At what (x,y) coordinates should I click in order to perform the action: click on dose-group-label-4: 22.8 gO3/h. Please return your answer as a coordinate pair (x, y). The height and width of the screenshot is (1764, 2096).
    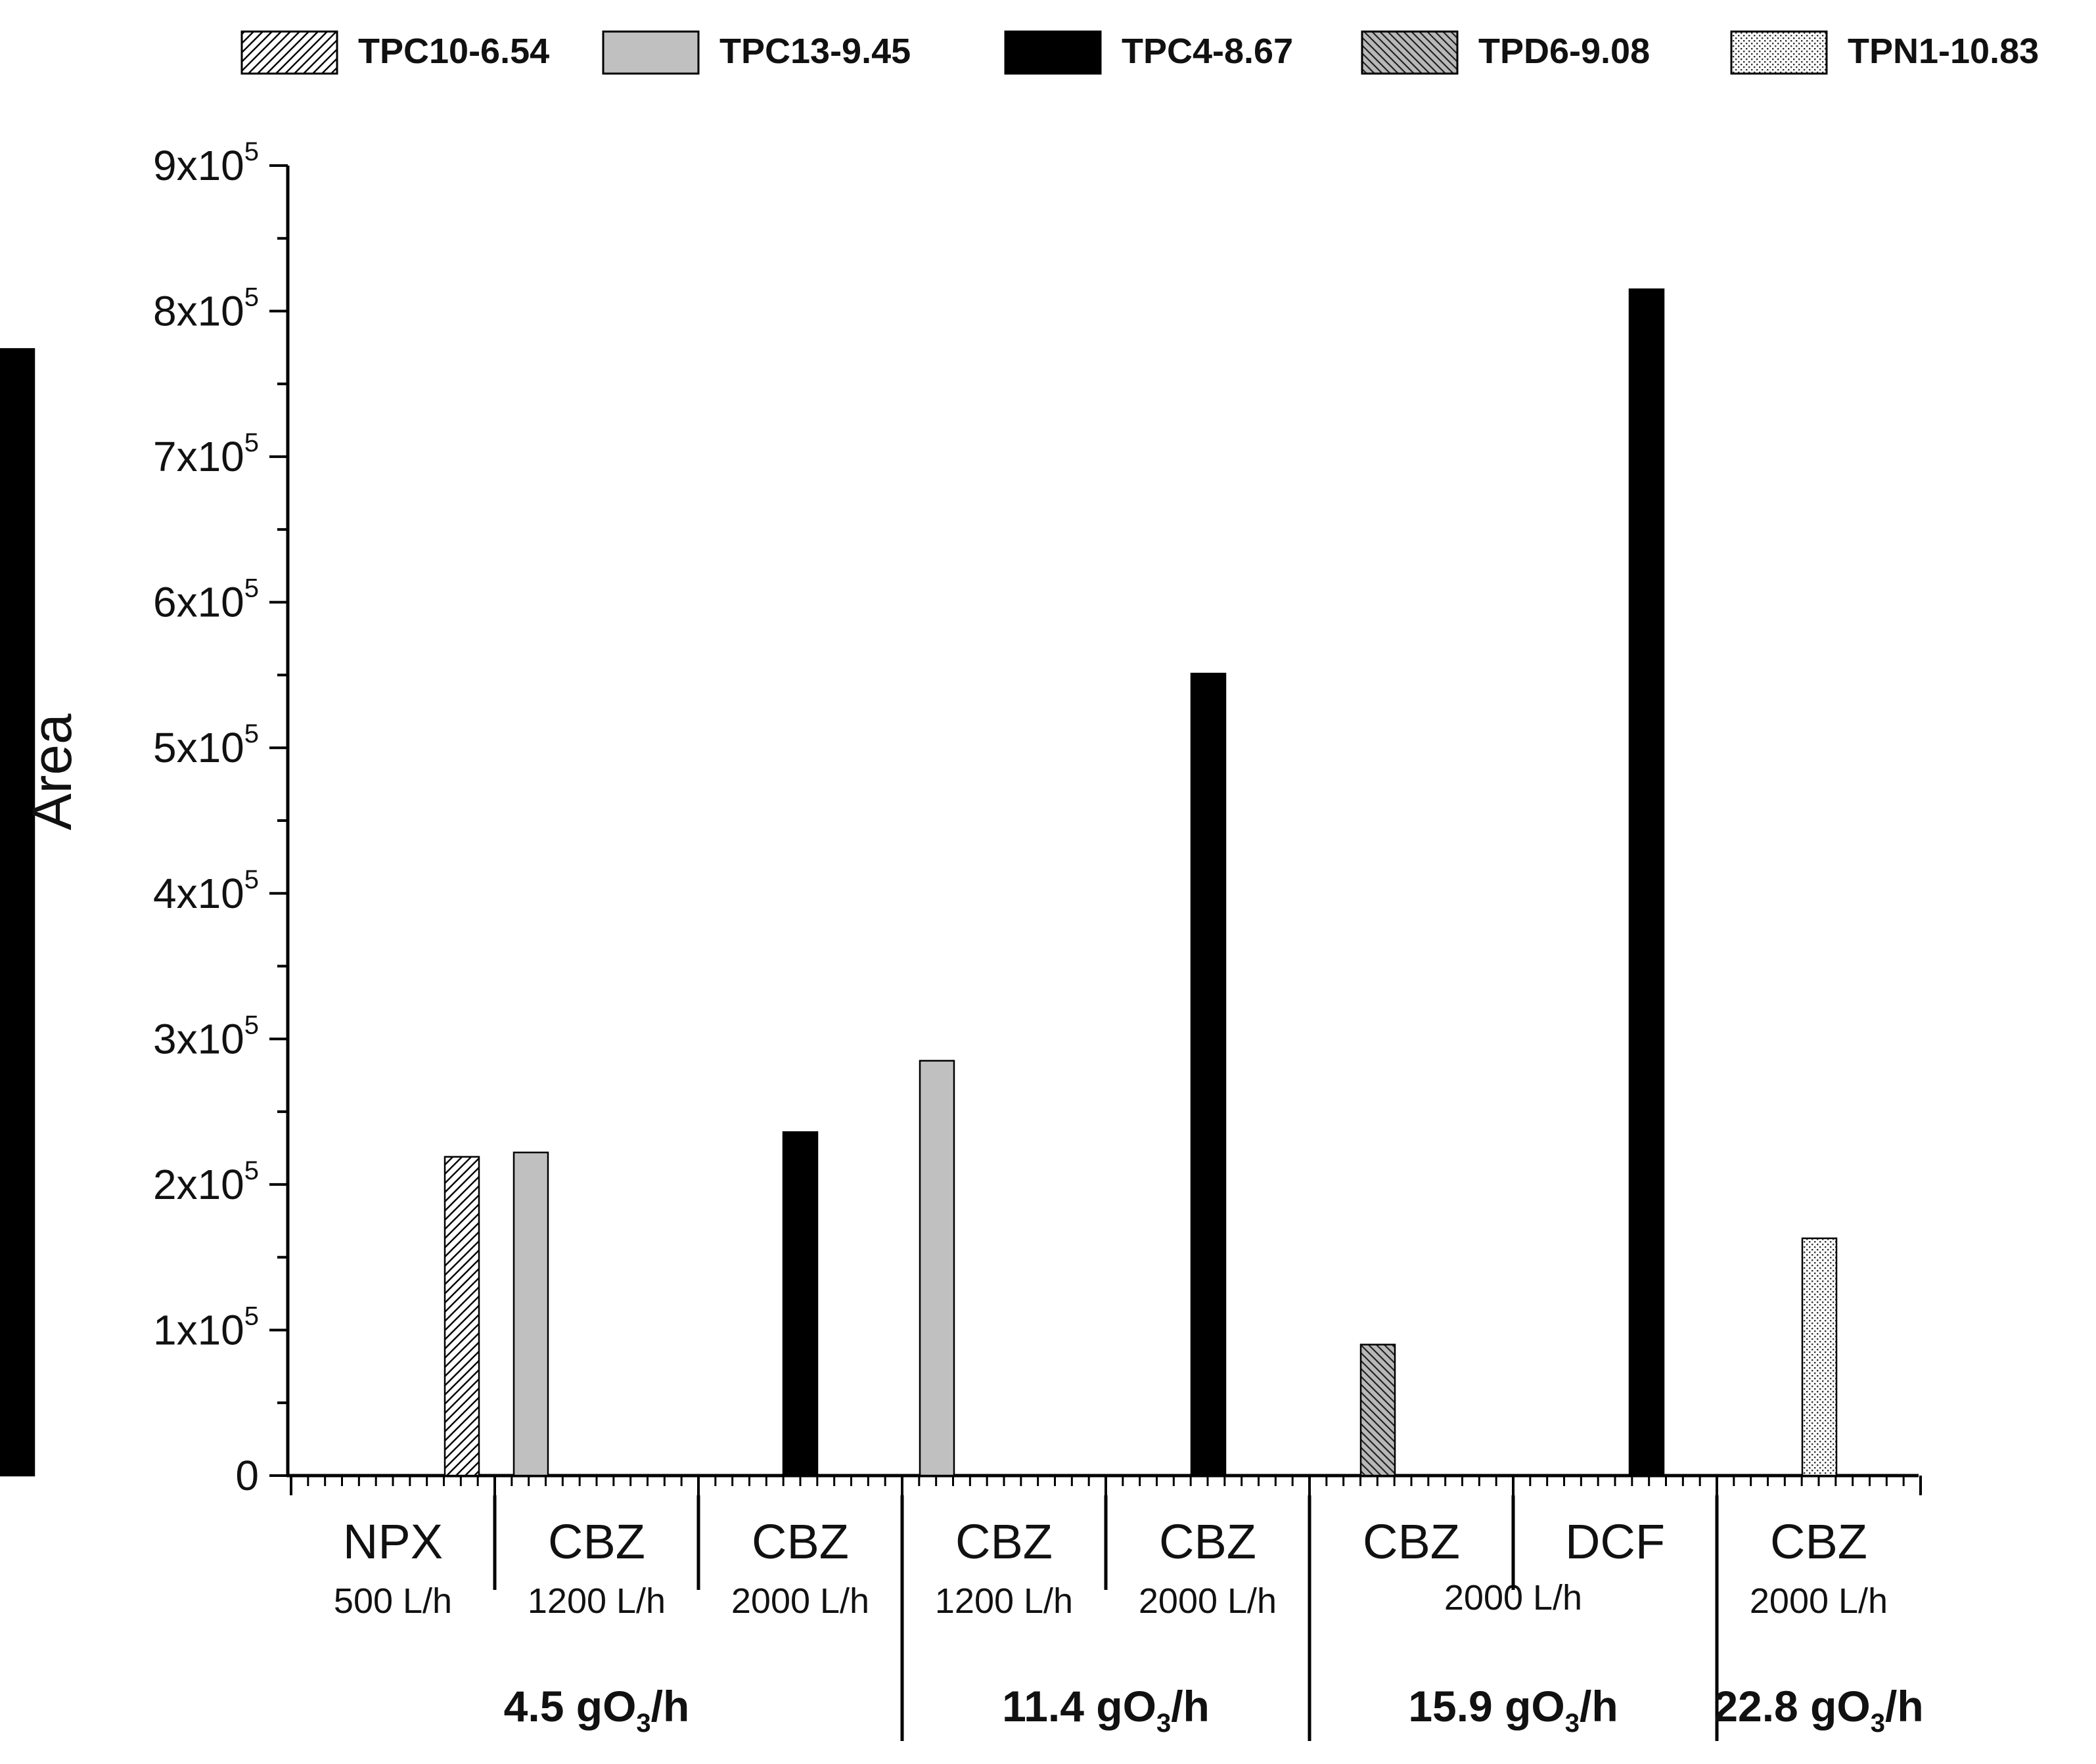
    Looking at the image, I should click on (1818, 1710).